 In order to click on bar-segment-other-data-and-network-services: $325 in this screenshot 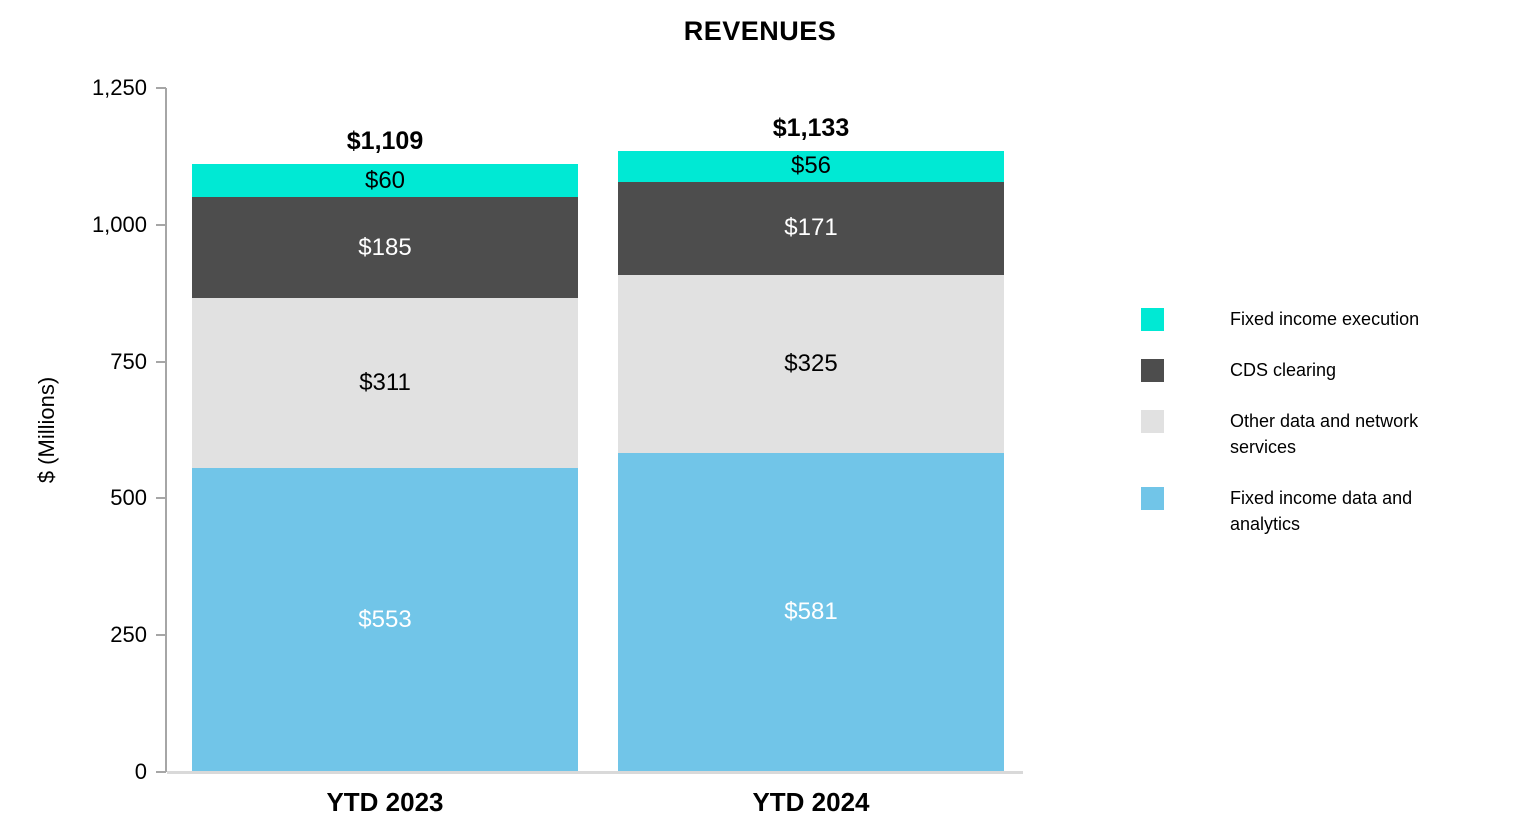, I will do `click(811, 364)`.